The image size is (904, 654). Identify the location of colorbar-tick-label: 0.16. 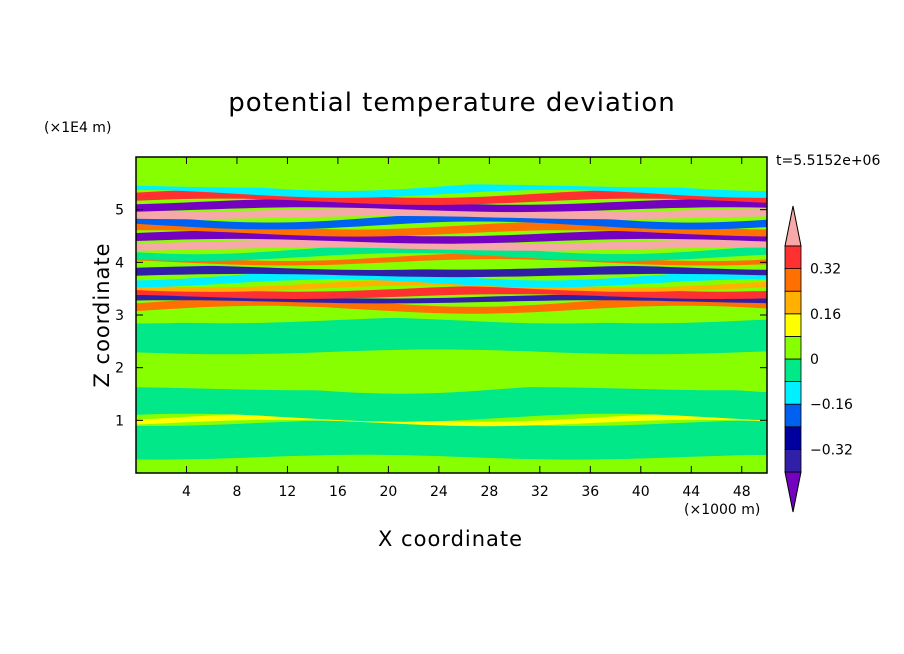
(825, 315).